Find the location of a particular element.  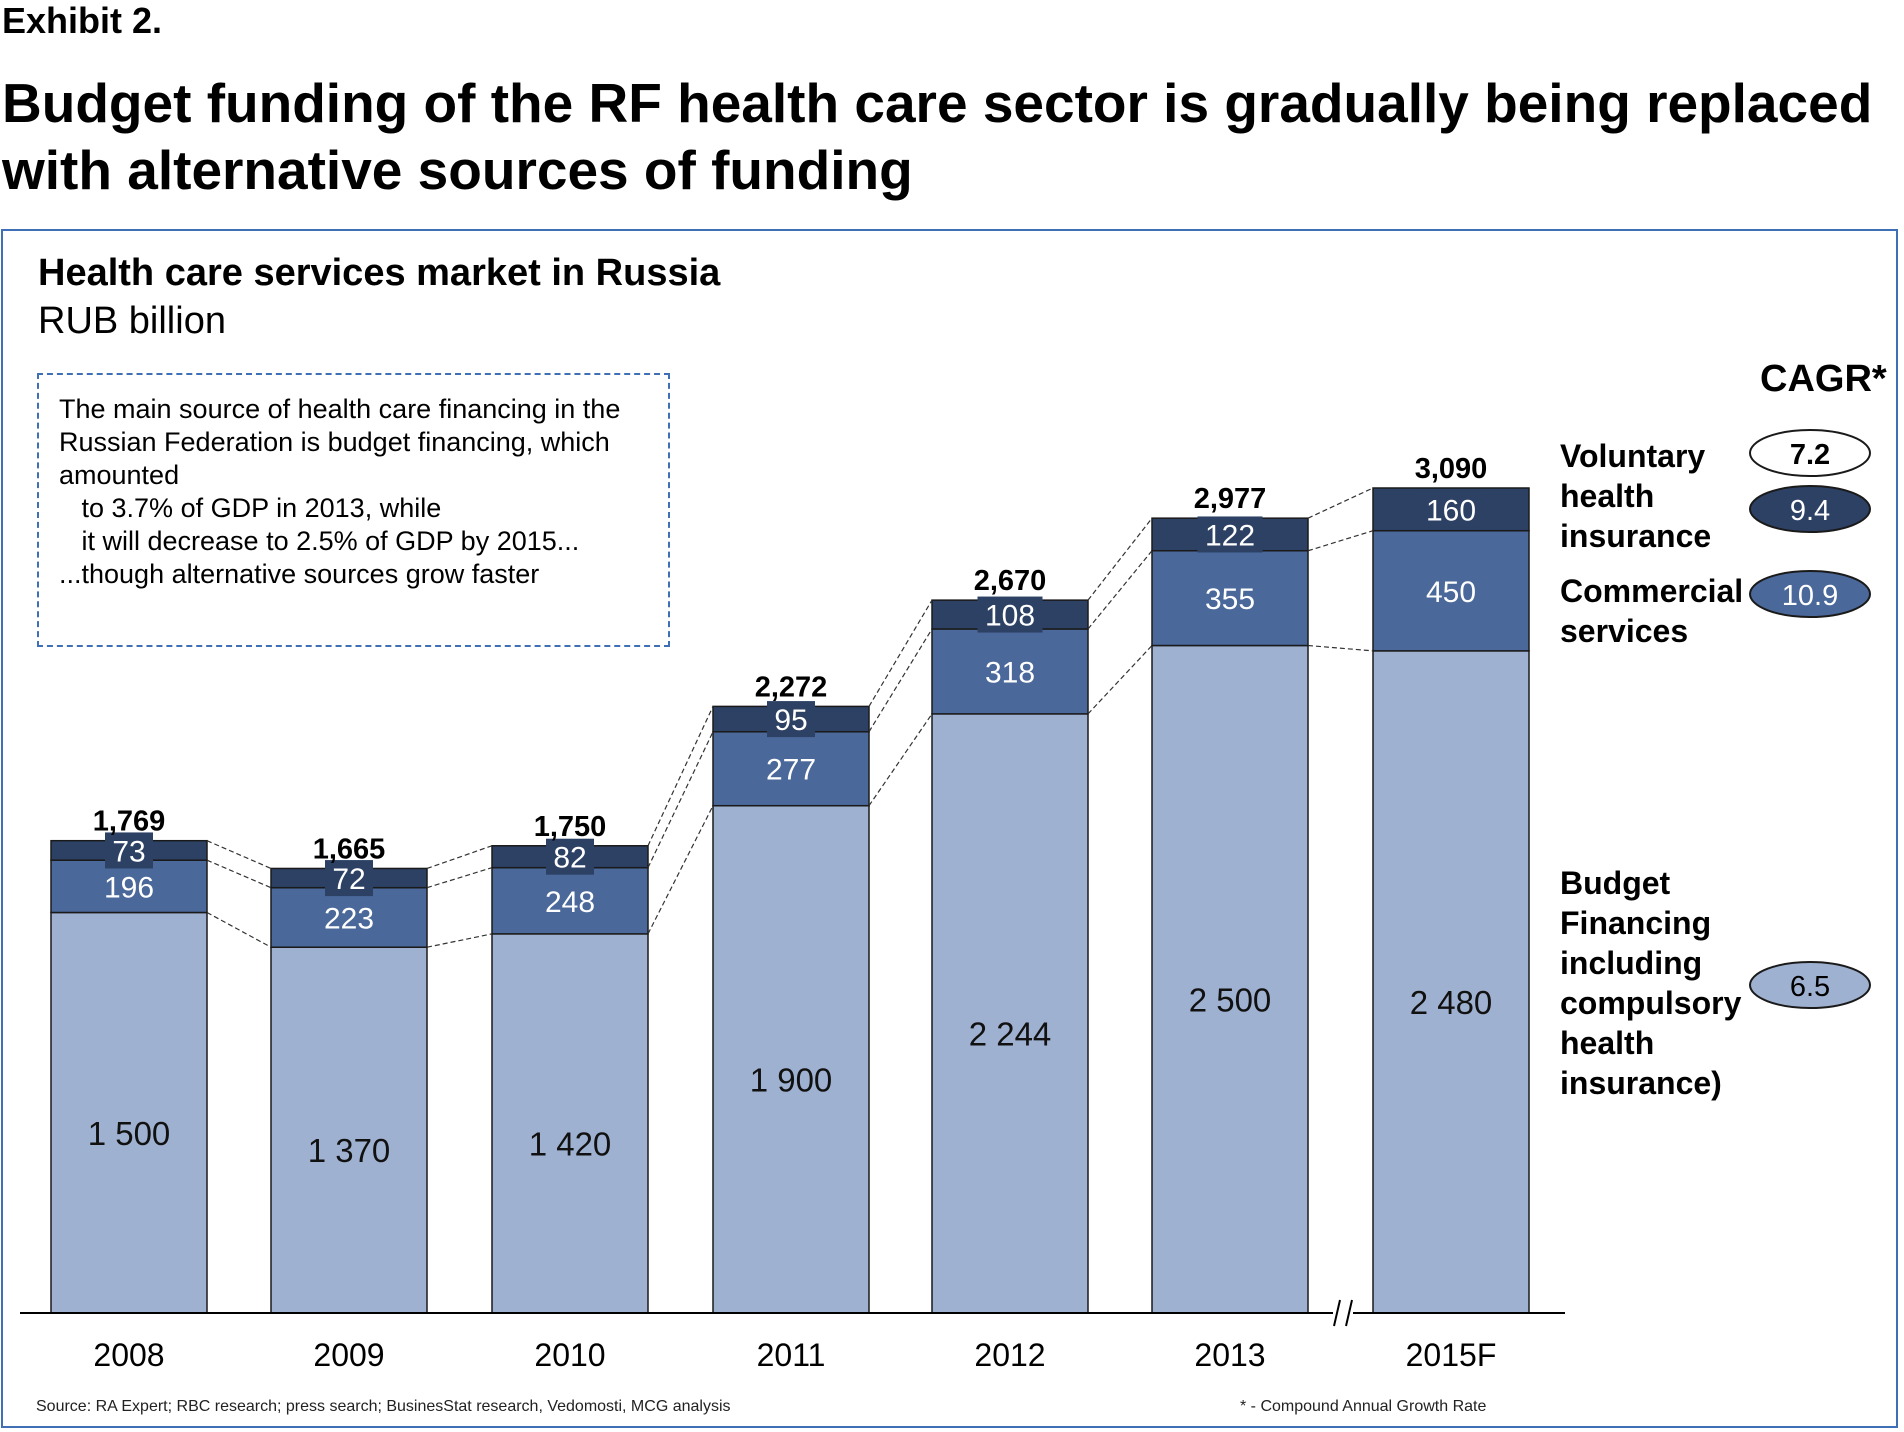

callout-line: to 3.7% of GDP in 2013, while is located at coordinates (250, 508).